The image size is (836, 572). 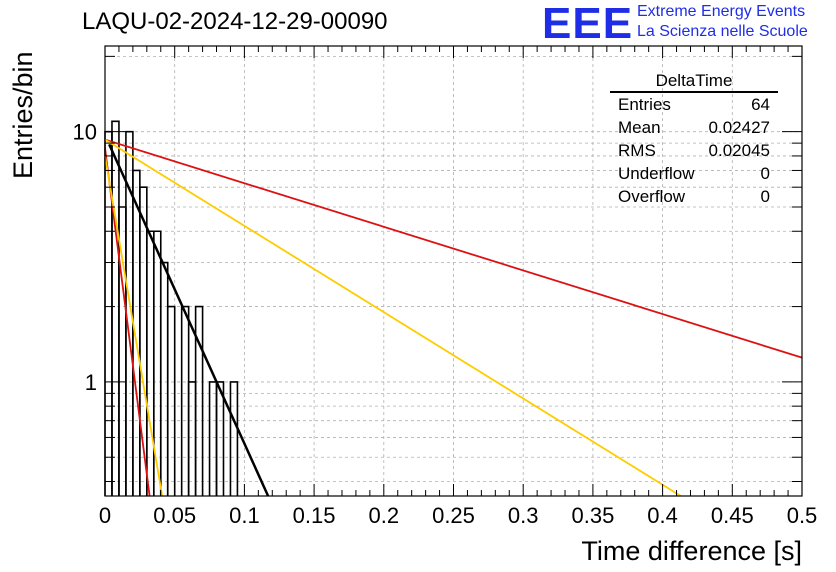 I want to click on x-tick-label: 0.5, so click(x=802, y=515).